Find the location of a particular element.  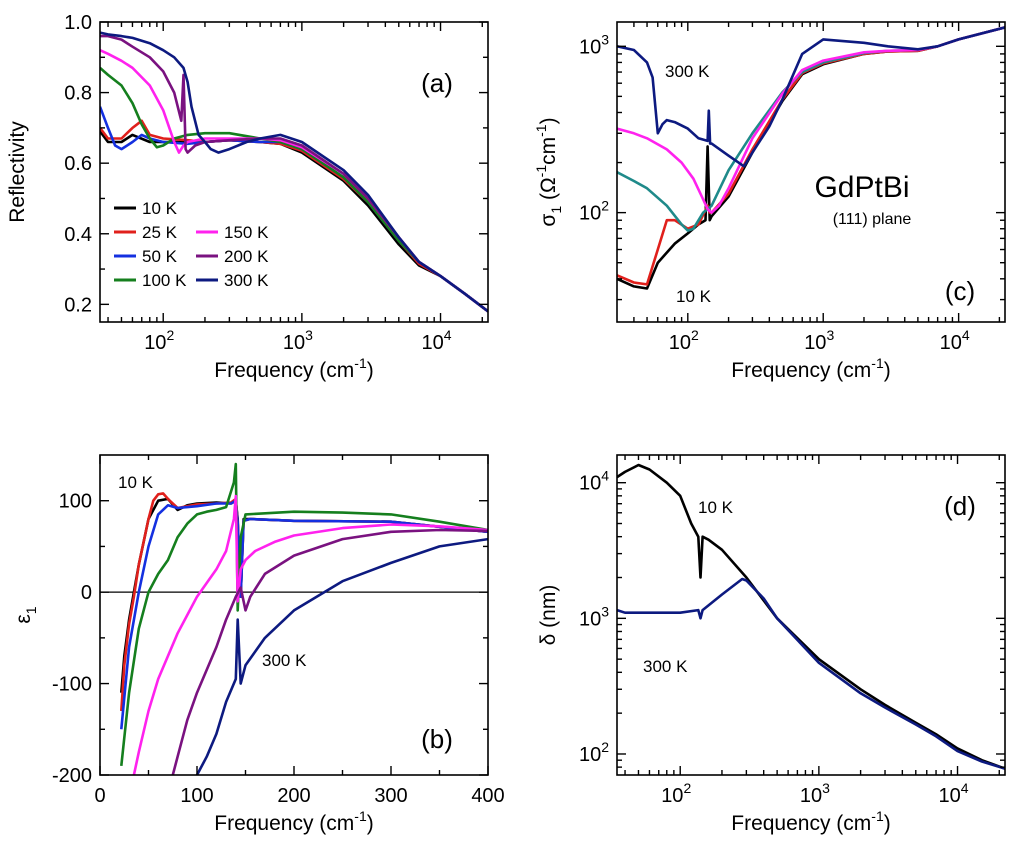

series-line-50k is located at coordinates (304, 614).